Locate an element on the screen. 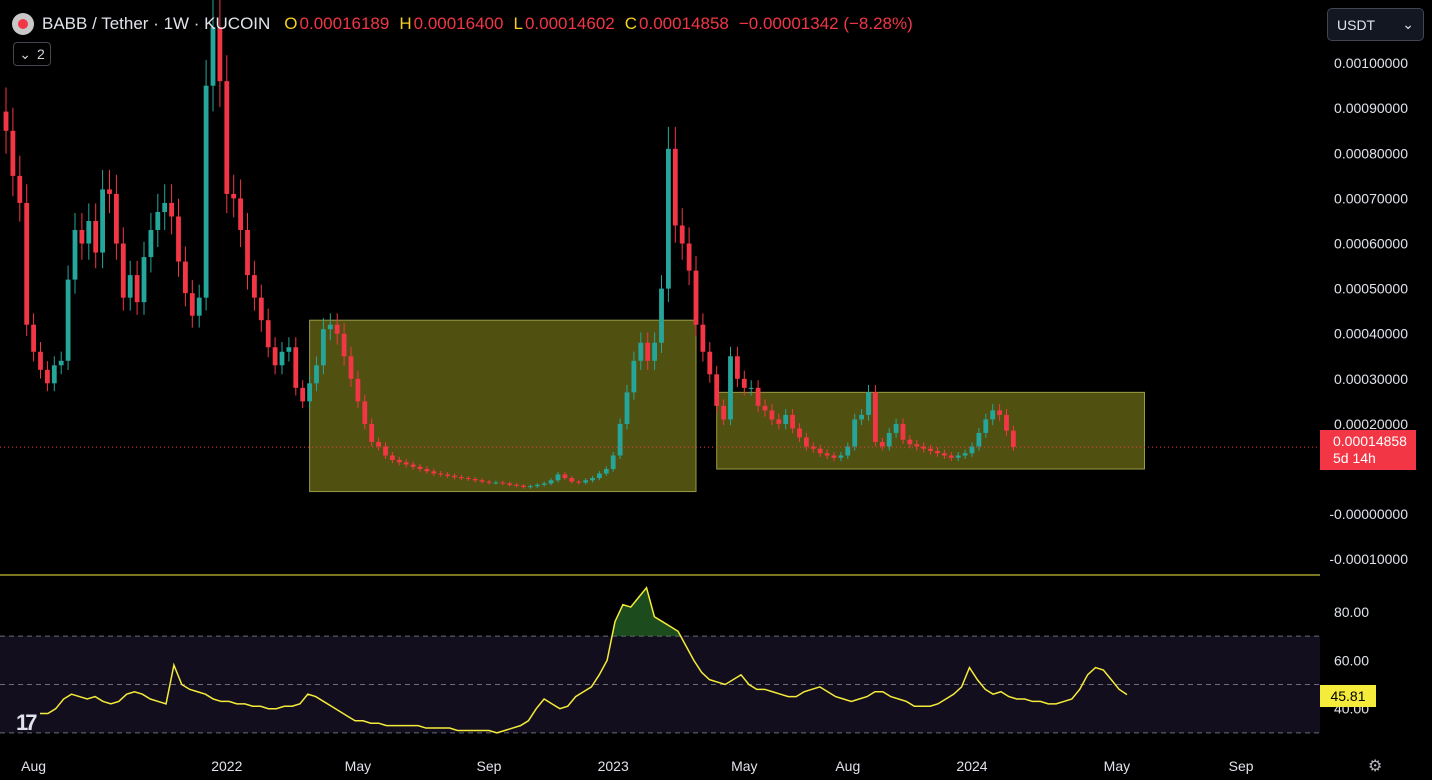 The image size is (1432, 780). tradingview-logo-icon: 17 is located at coordinates (27, 722).